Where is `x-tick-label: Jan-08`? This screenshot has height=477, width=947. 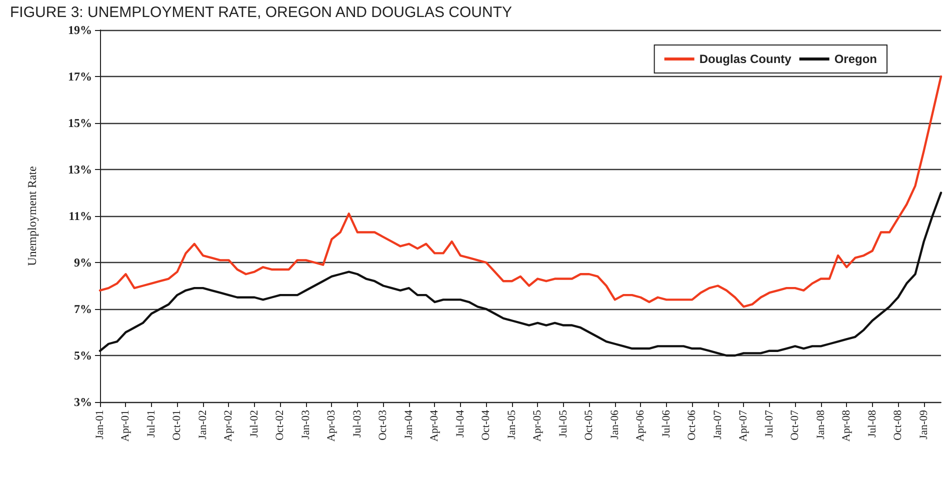
x-tick-label: Jan-08 is located at coordinates (820, 425).